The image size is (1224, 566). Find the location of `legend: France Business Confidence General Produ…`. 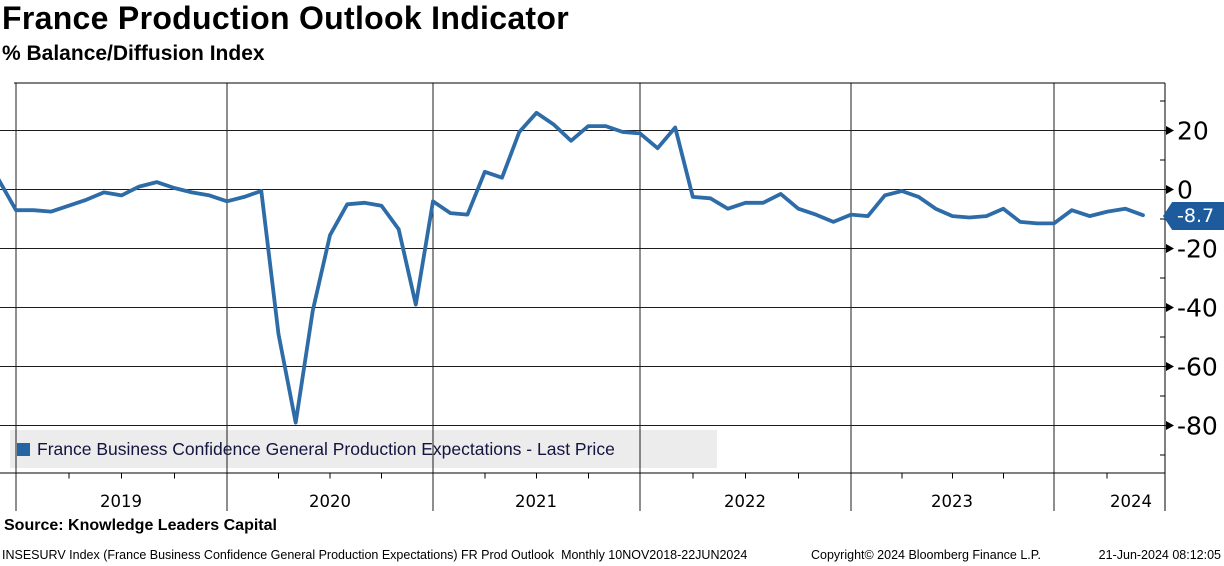

legend: France Business Confidence General Produ… is located at coordinates (316, 449).